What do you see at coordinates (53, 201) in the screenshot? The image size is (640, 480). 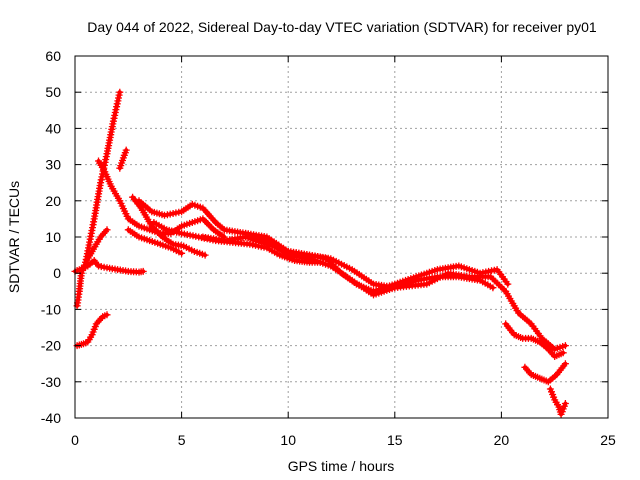 I see `y-tick-label: 20` at bounding box center [53, 201].